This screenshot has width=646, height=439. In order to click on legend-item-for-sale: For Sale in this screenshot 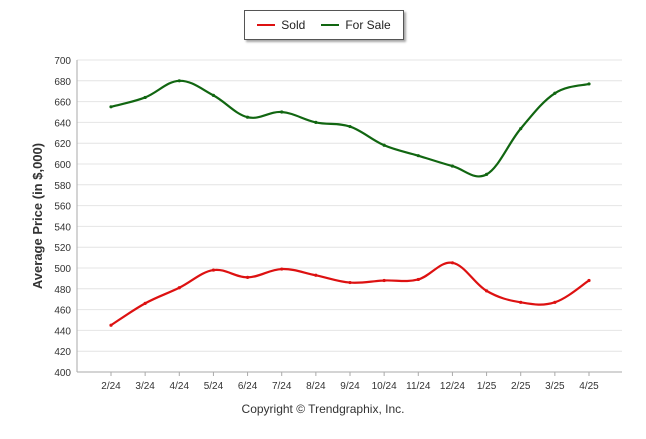, I will do `click(356, 25)`.